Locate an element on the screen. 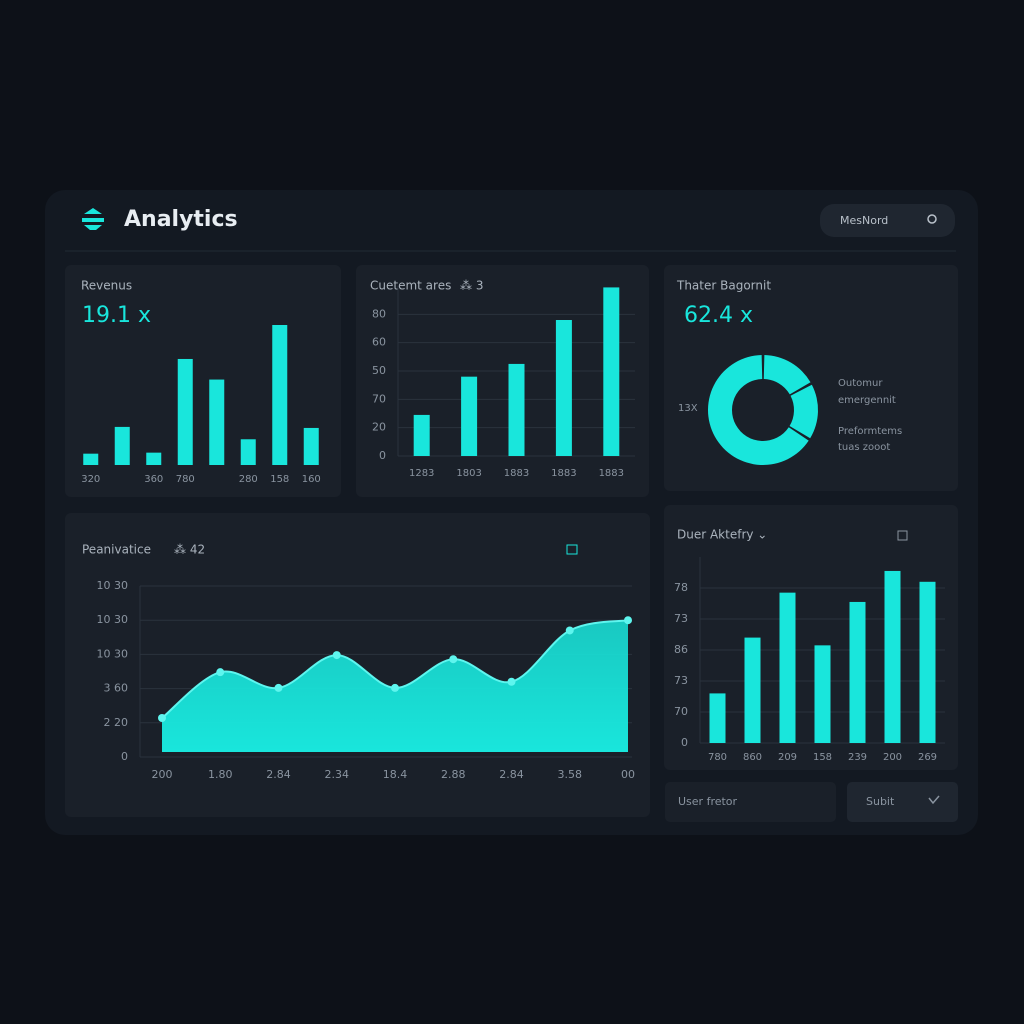  panel-subtitle: ⁂ 3 is located at coordinates (471, 286).